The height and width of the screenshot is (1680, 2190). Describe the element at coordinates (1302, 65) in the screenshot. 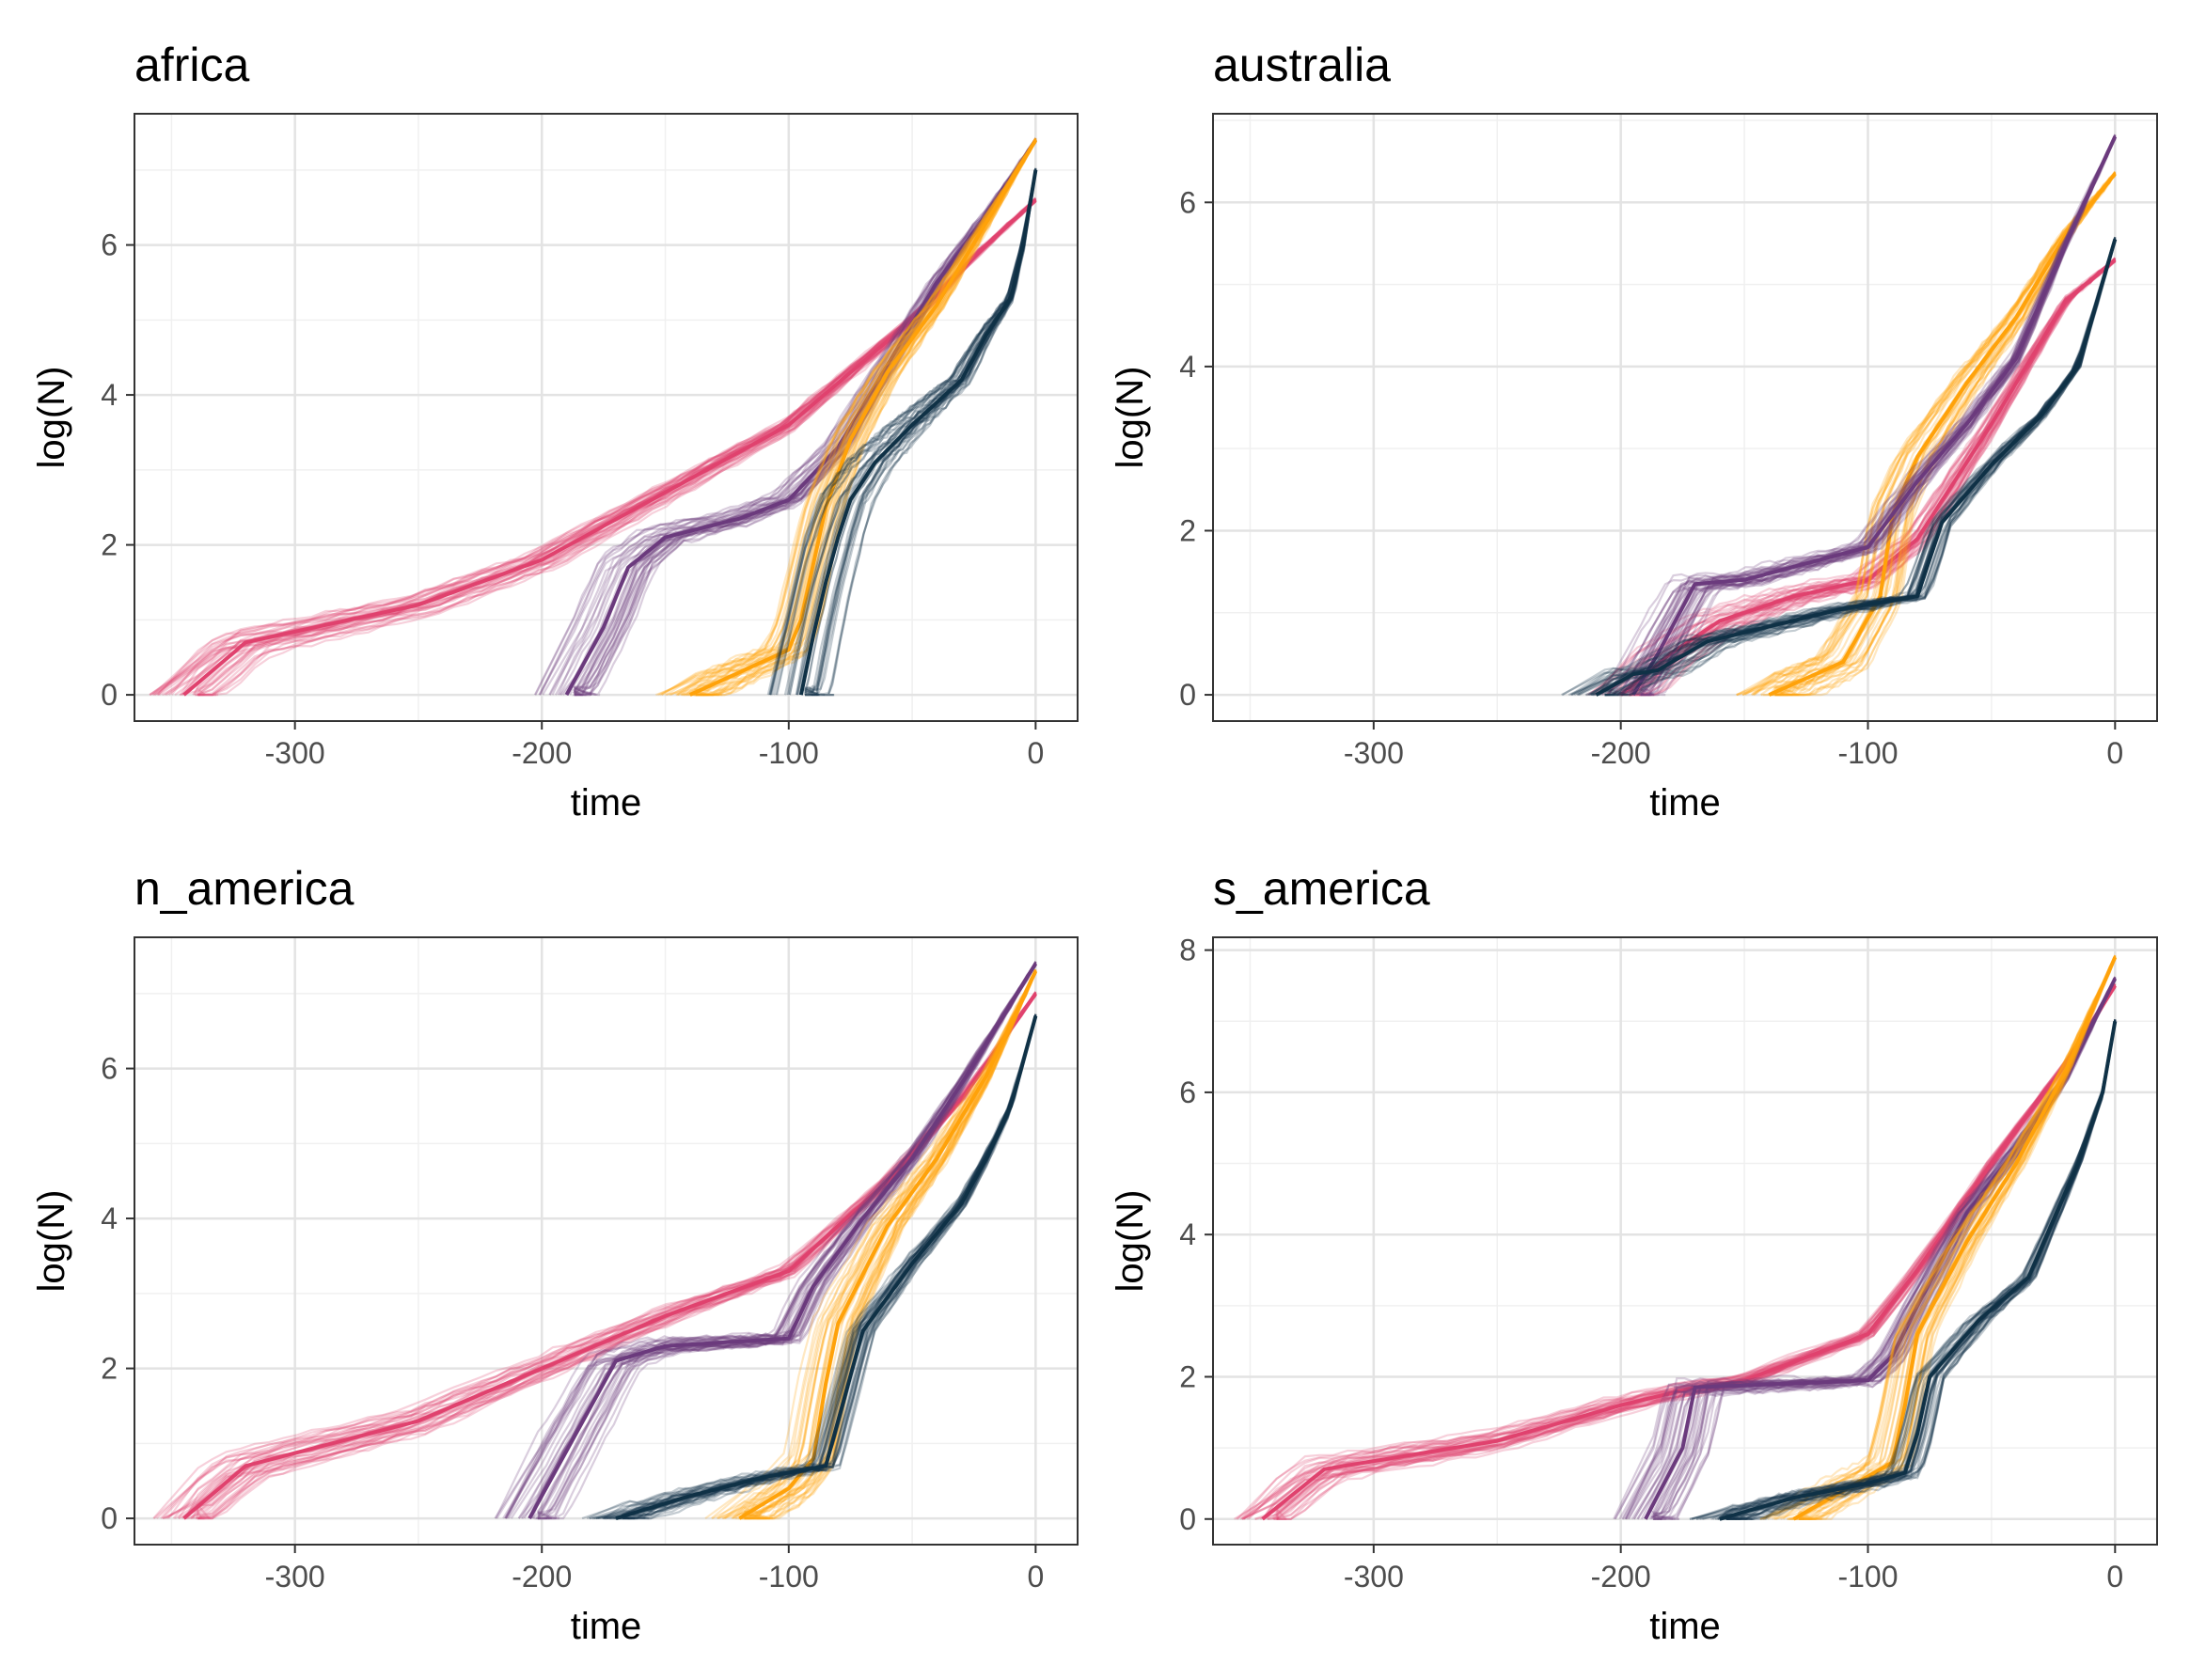

I see `panel-title: australia` at that location.